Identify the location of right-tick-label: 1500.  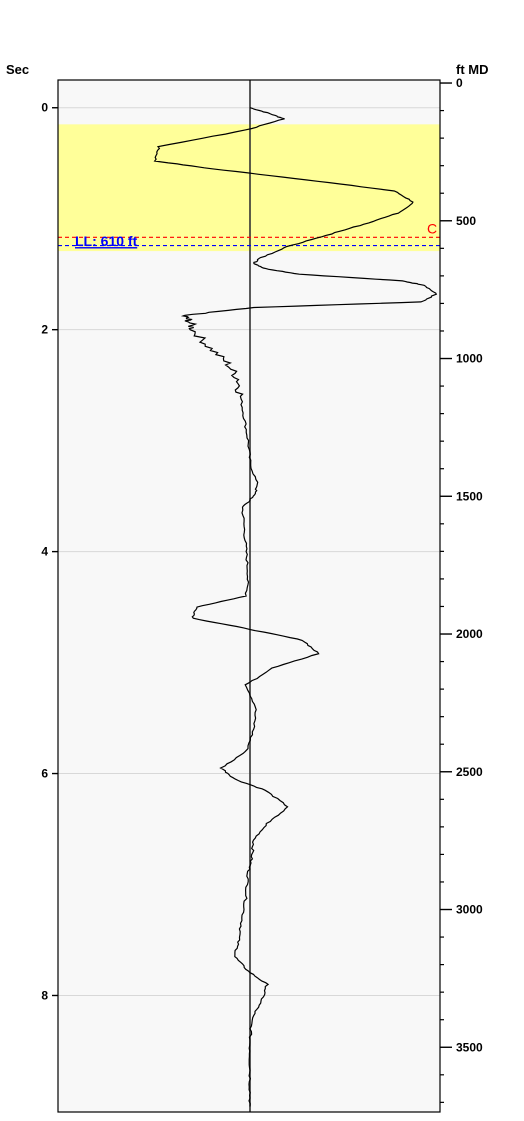
(469, 496).